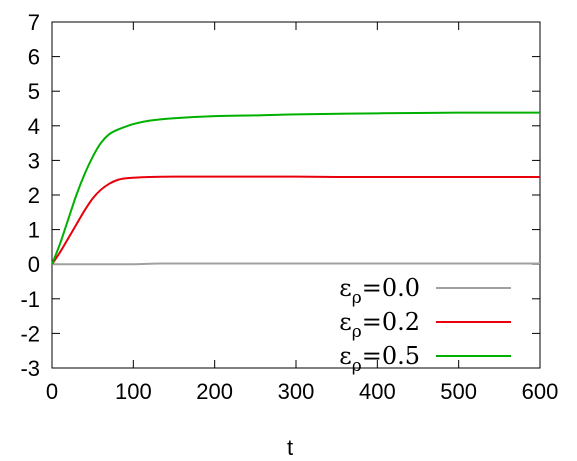 Image resolution: width=577 pixels, height=461 pixels. I want to click on y-tick-label: 2, so click(34, 195).